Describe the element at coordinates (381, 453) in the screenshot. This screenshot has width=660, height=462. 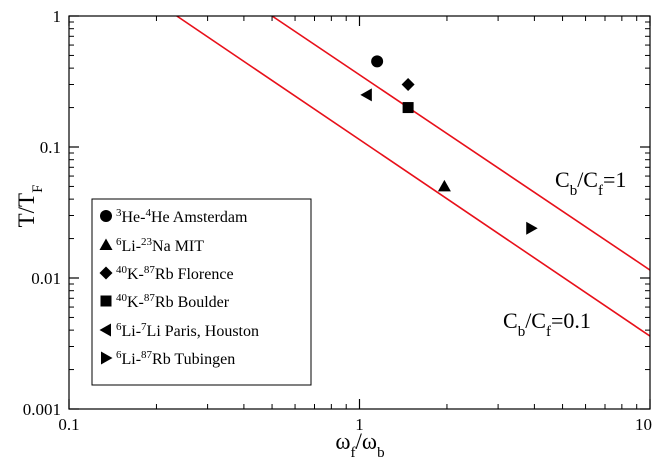
I see `x-axis-label-sub-b: b` at that location.